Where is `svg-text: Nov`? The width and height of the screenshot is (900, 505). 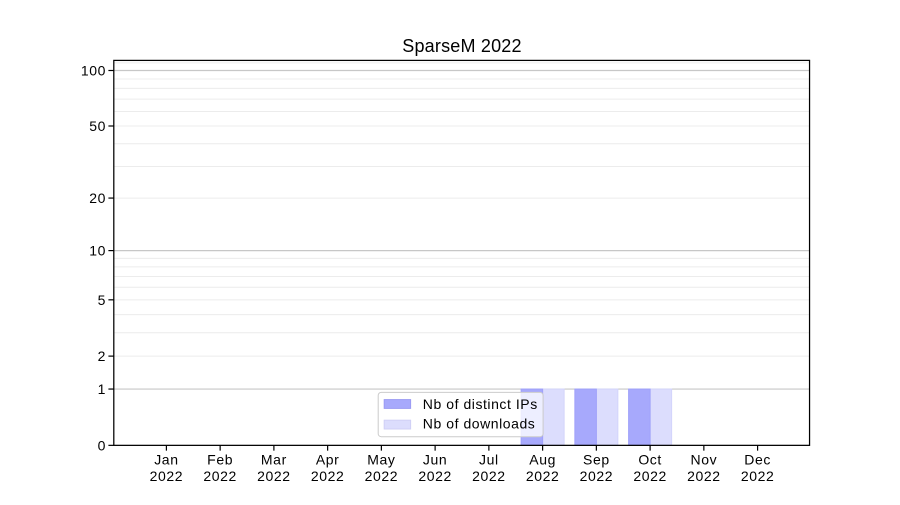
svg-text: Nov is located at coordinates (703, 459).